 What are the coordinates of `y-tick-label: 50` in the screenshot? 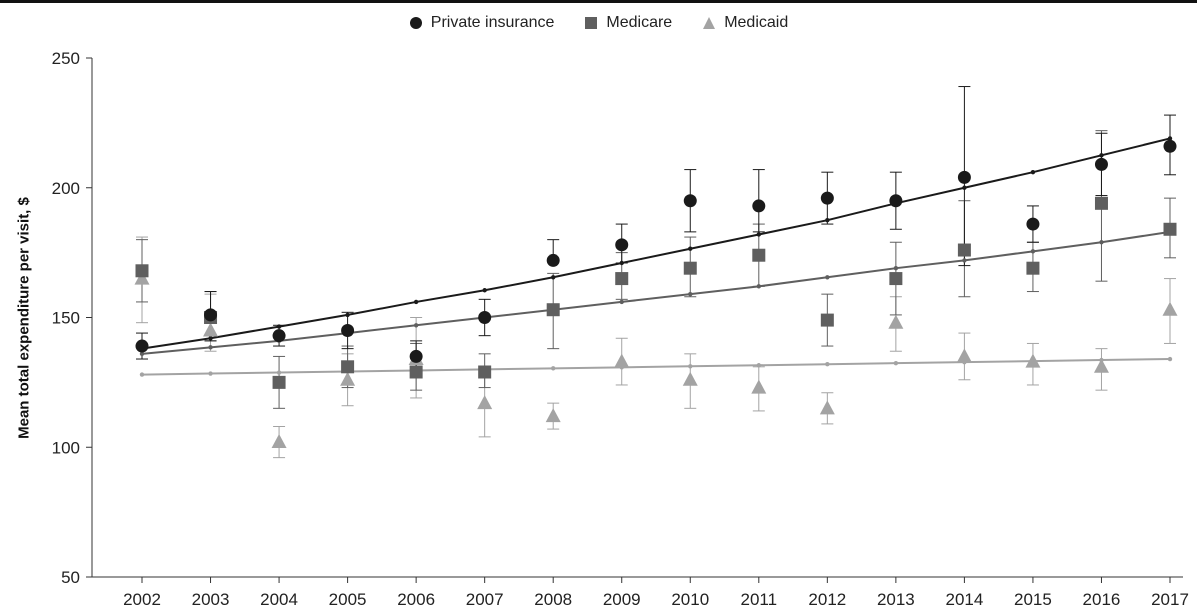 It's located at (70, 577).